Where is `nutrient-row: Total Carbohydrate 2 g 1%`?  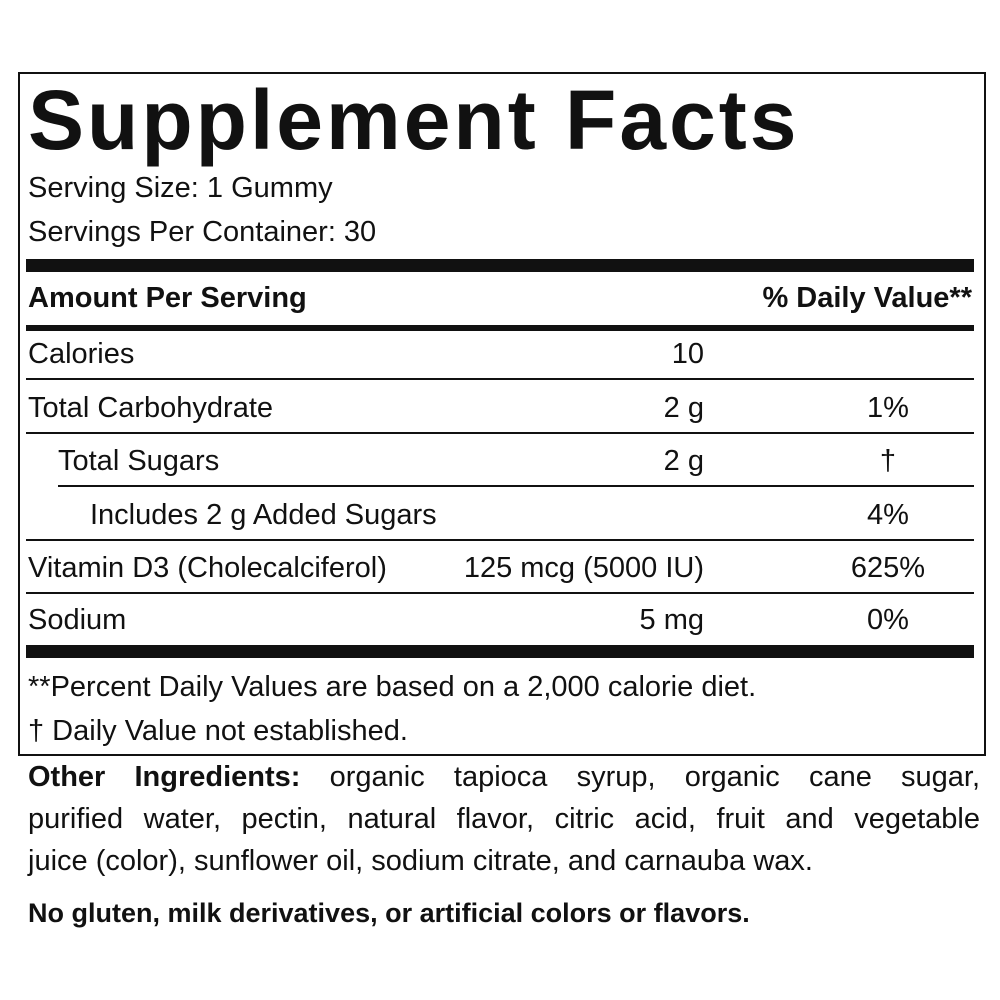 nutrient-row: Total Carbohydrate 2 g 1% is located at coordinates (501, 408).